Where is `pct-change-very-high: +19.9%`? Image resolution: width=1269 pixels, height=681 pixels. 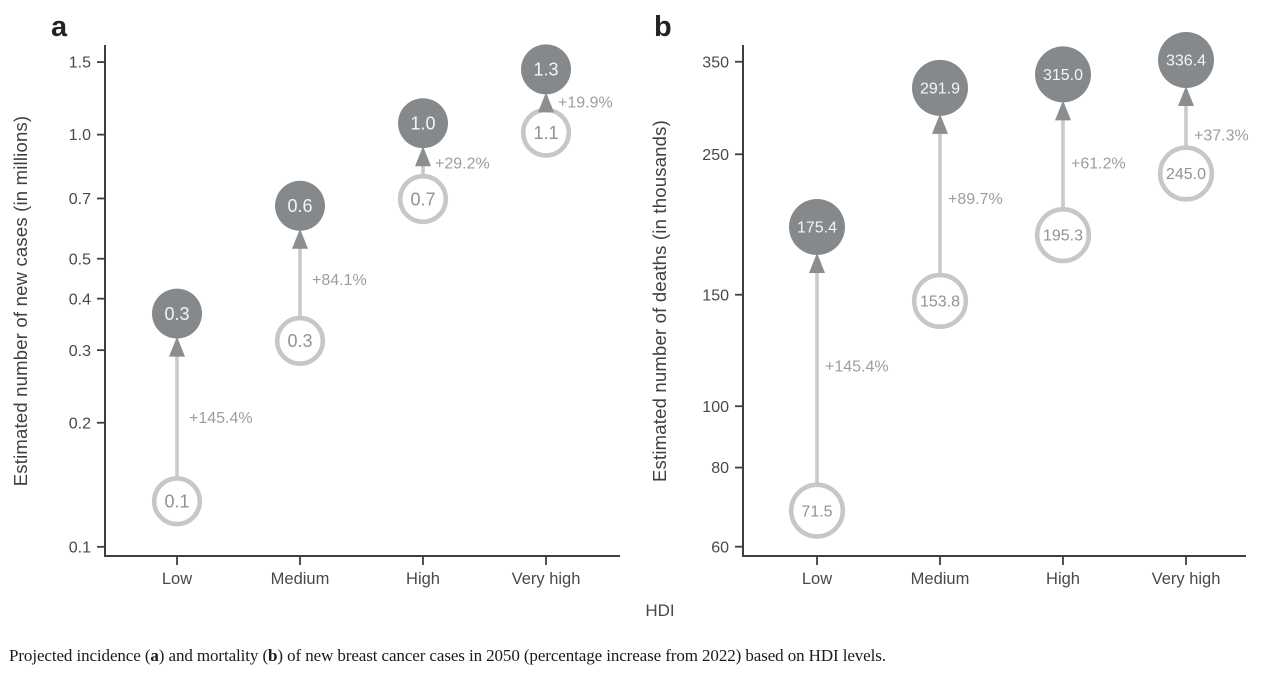
pct-change-very-high: +19.9% is located at coordinates (585, 103).